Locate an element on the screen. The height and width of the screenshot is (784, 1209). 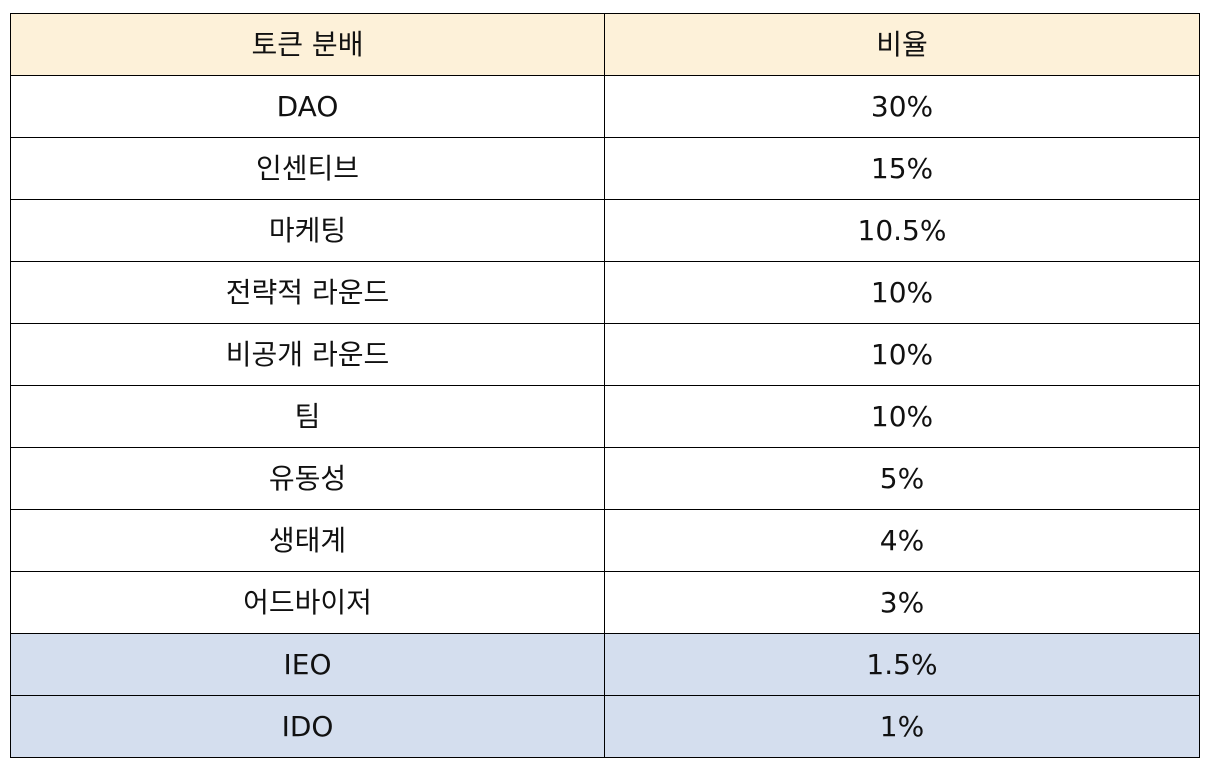
table-row: 마케팅 10.5% is located at coordinates (605, 230).